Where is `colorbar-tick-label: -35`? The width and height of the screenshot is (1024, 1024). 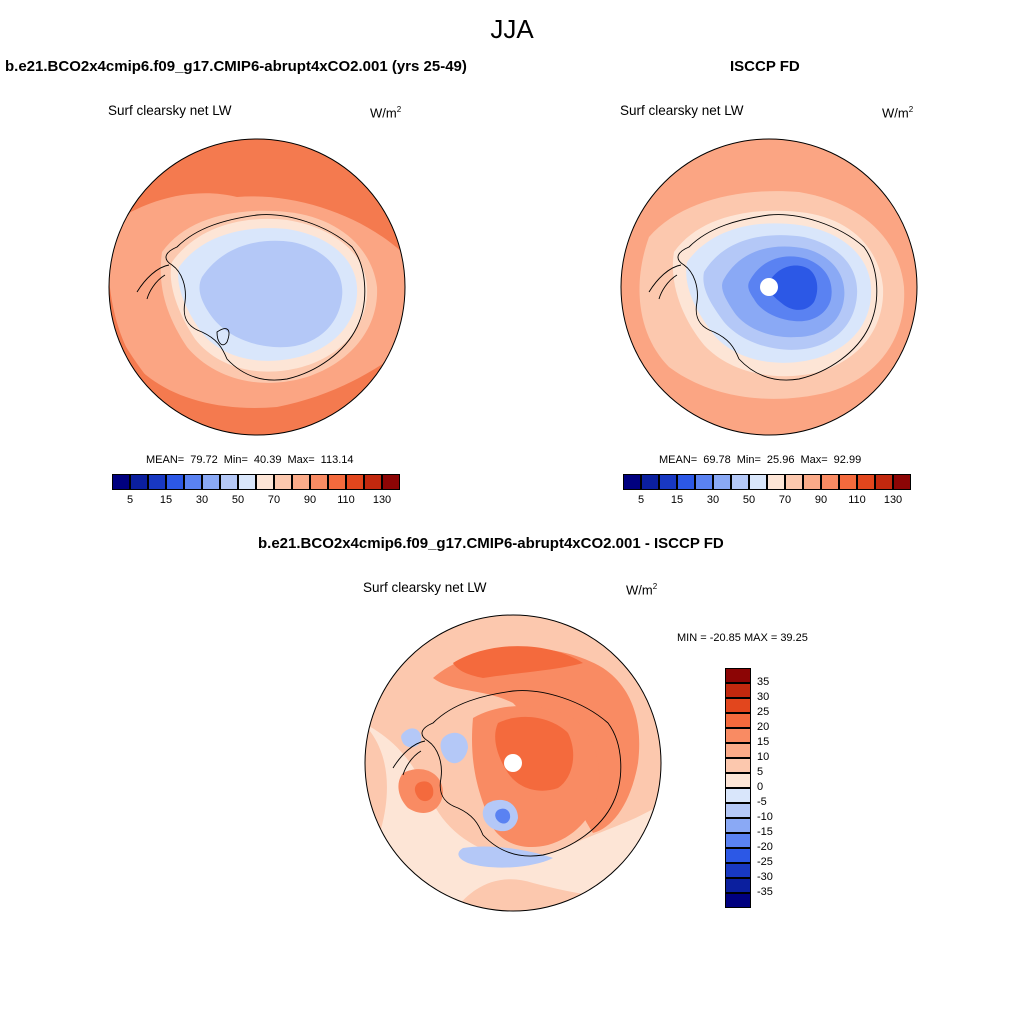
colorbar-tick-label: -35 is located at coordinates (765, 892).